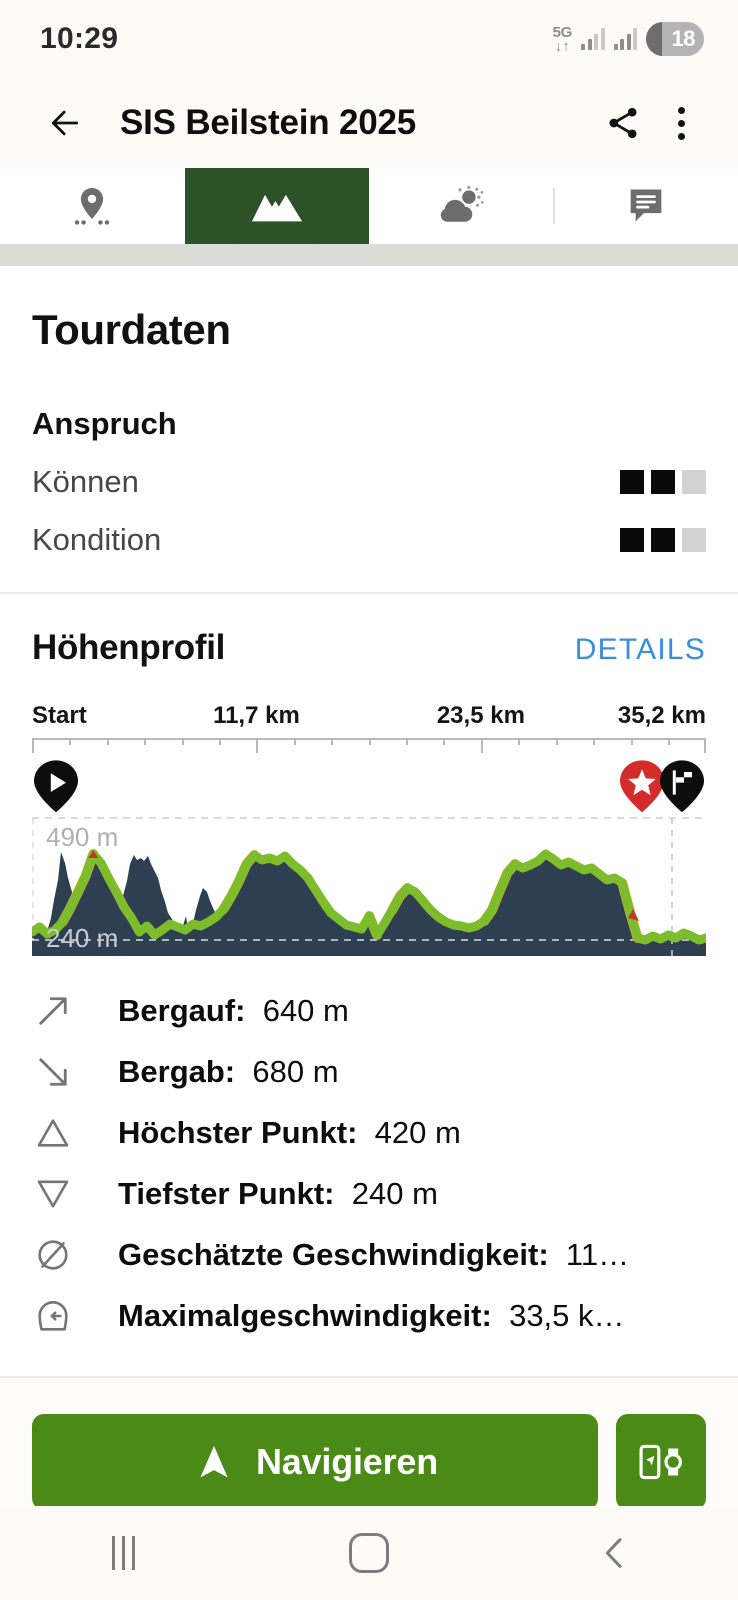 The height and width of the screenshot is (1600, 738). I want to click on back-button, so click(65, 123).